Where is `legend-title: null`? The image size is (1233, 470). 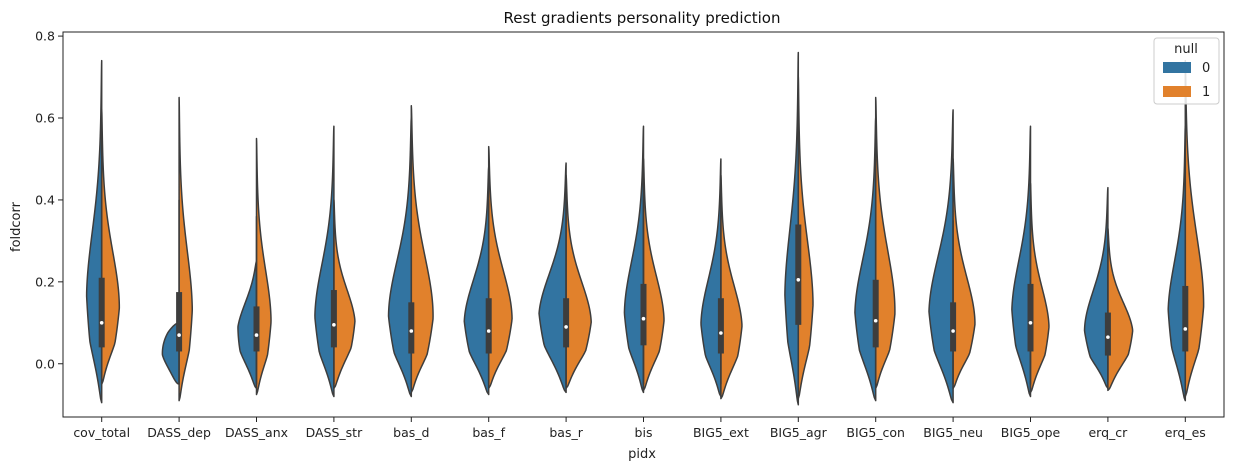 legend-title: null is located at coordinates (1186, 49).